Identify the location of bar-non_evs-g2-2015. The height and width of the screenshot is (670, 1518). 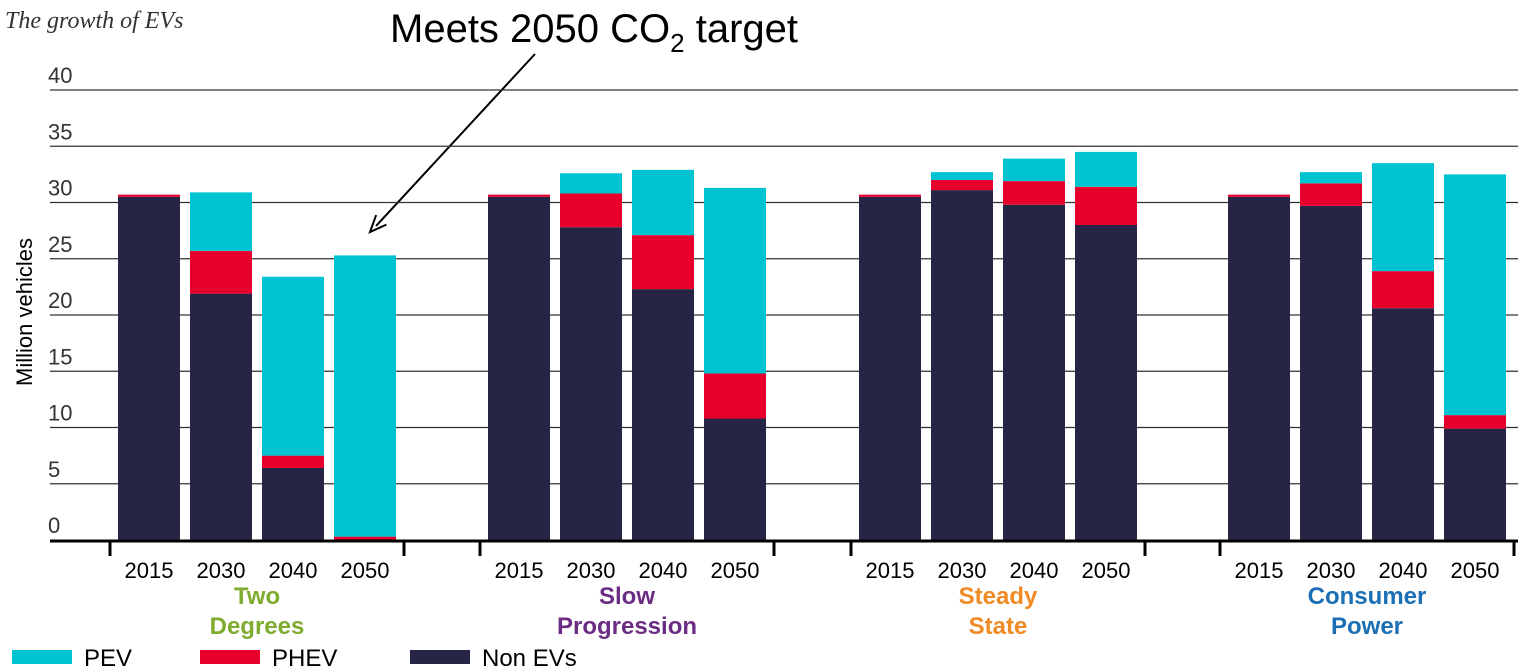
(519, 368).